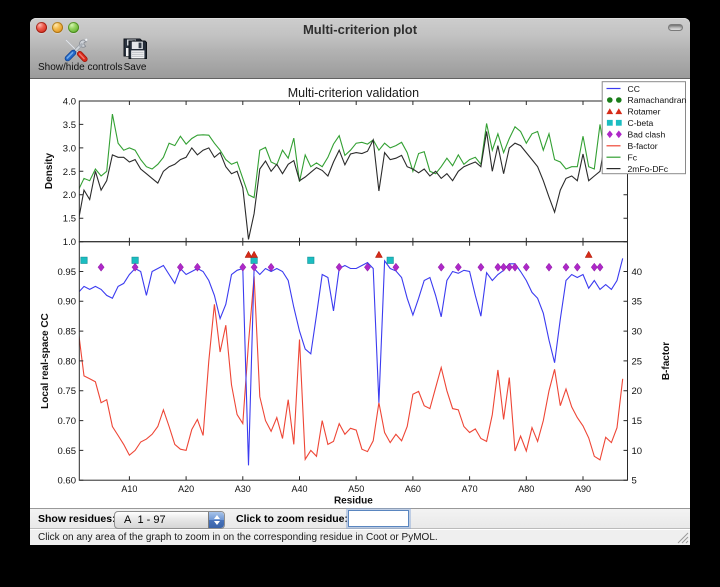  What do you see at coordinates (69, 148) in the screenshot?
I see `svg-text: 3.0` at bounding box center [69, 148].